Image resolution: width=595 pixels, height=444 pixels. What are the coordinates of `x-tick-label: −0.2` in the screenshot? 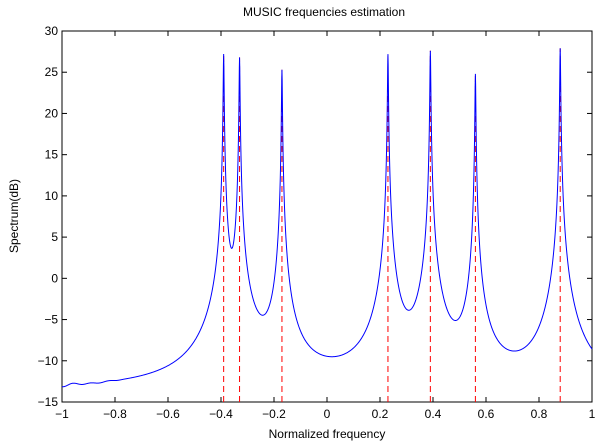 It's located at (274, 414).